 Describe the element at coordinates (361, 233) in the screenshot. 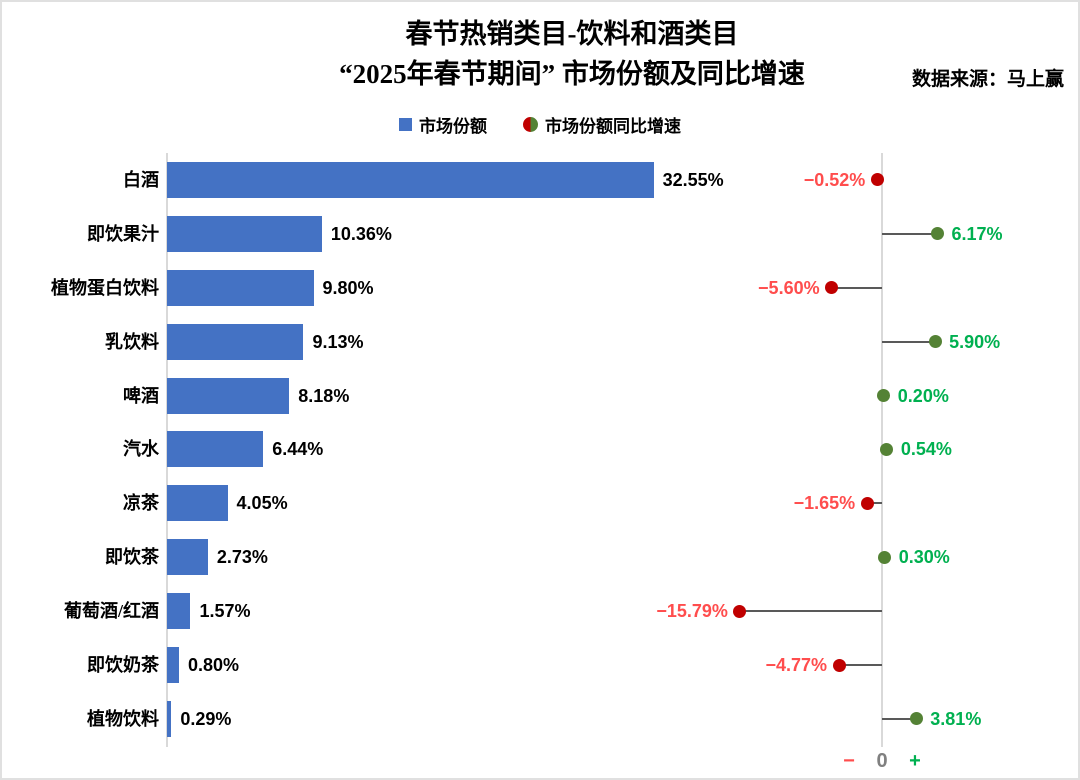

I see `share-value-label: 10.36%` at that location.